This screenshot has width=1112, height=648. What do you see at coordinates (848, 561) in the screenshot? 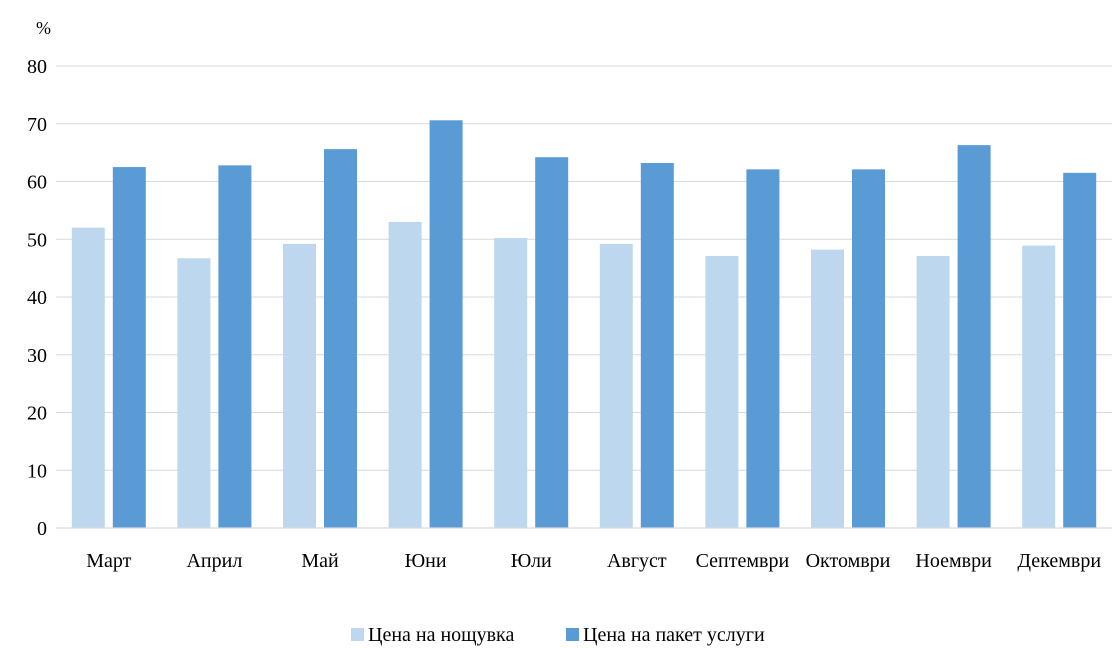
I see `x-tick-label: Октомври` at bounding box center [848, 561].